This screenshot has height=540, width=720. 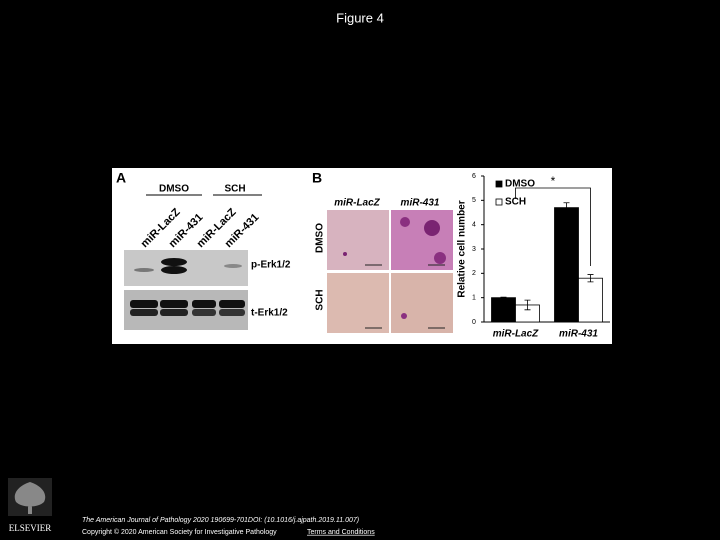 I want to click on y-tick-label: 4, so click(x=474, y=225).